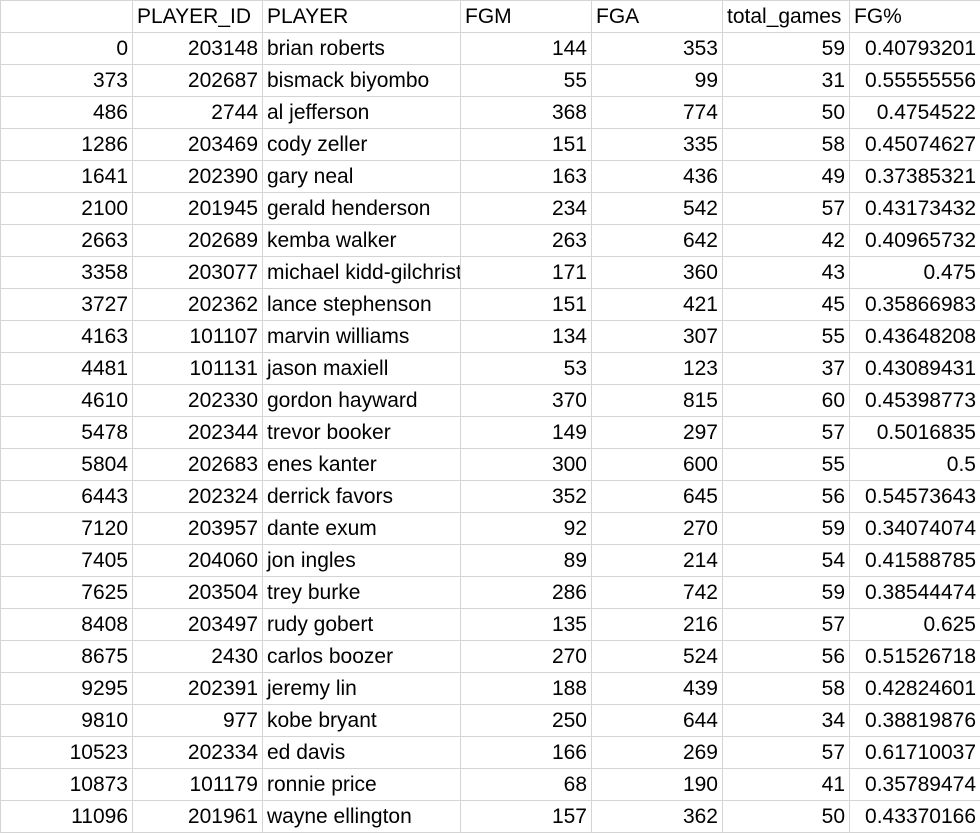  I want to click on cell-player: michael kidd-gilchrist, so click(362, 273).